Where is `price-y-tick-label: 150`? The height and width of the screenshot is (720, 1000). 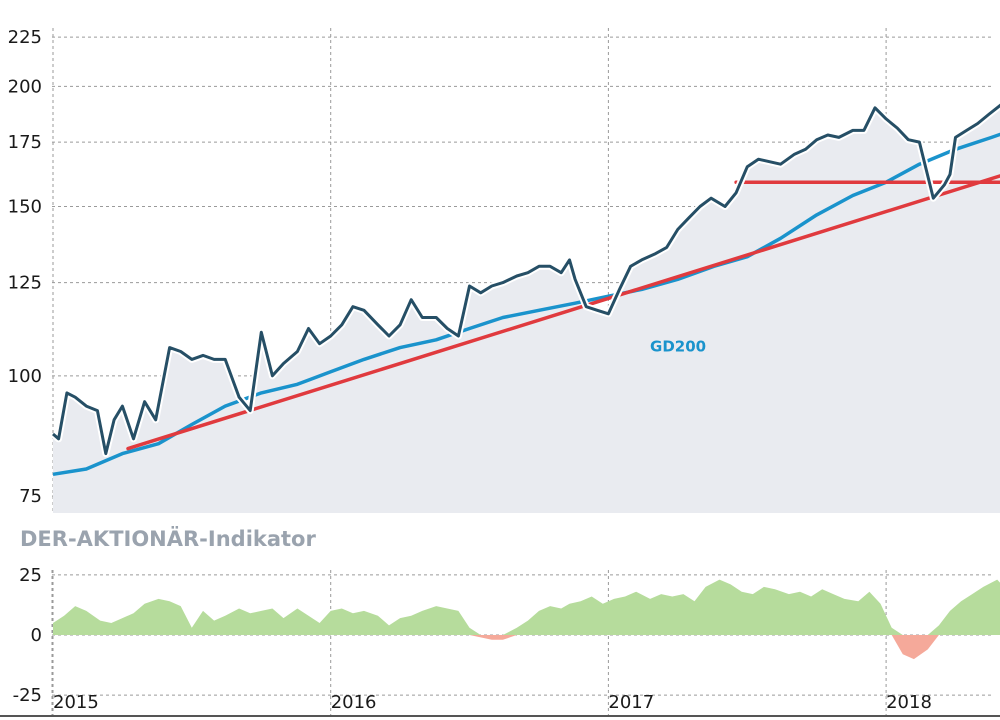
price-y-tick-label: 150 is located at coordinates (25, 206).